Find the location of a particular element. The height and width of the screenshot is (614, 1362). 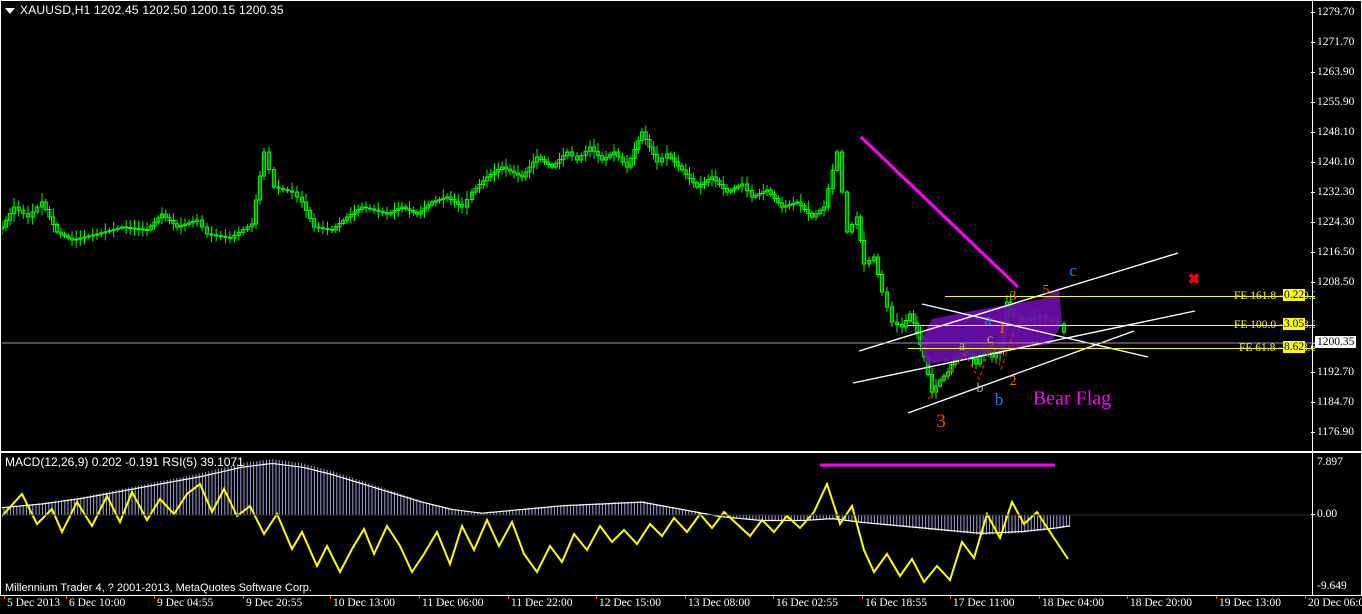

minor-wave-zigzag is located at coordinates (971, 364).